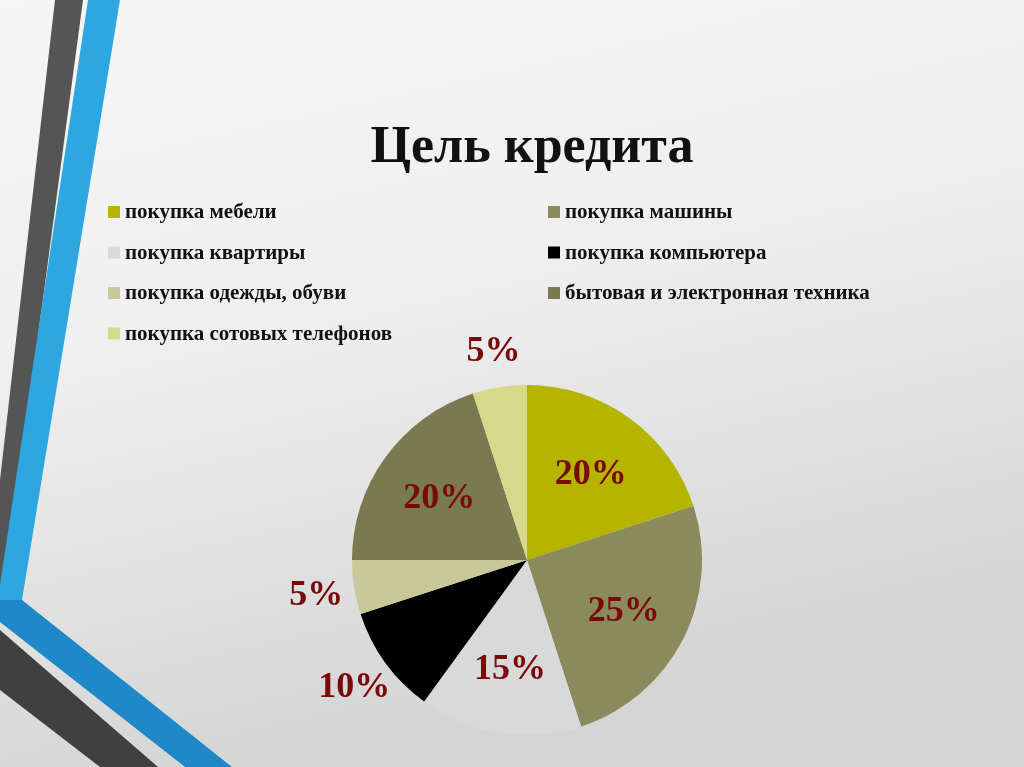 The image size is (1024, 767). I want to click on legend-label: покупка компьютера, so click(666, 251).